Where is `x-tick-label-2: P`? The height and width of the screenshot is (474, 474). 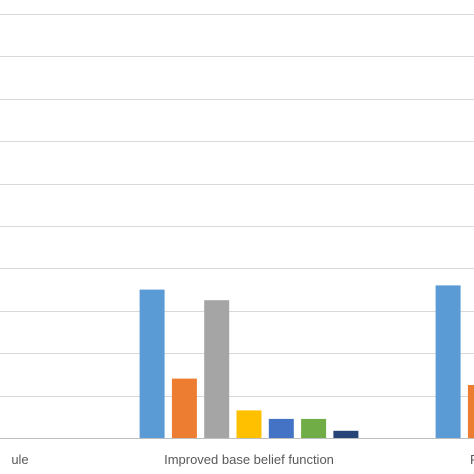 x-tick-label-2: P is located at coordinates (472, 459).